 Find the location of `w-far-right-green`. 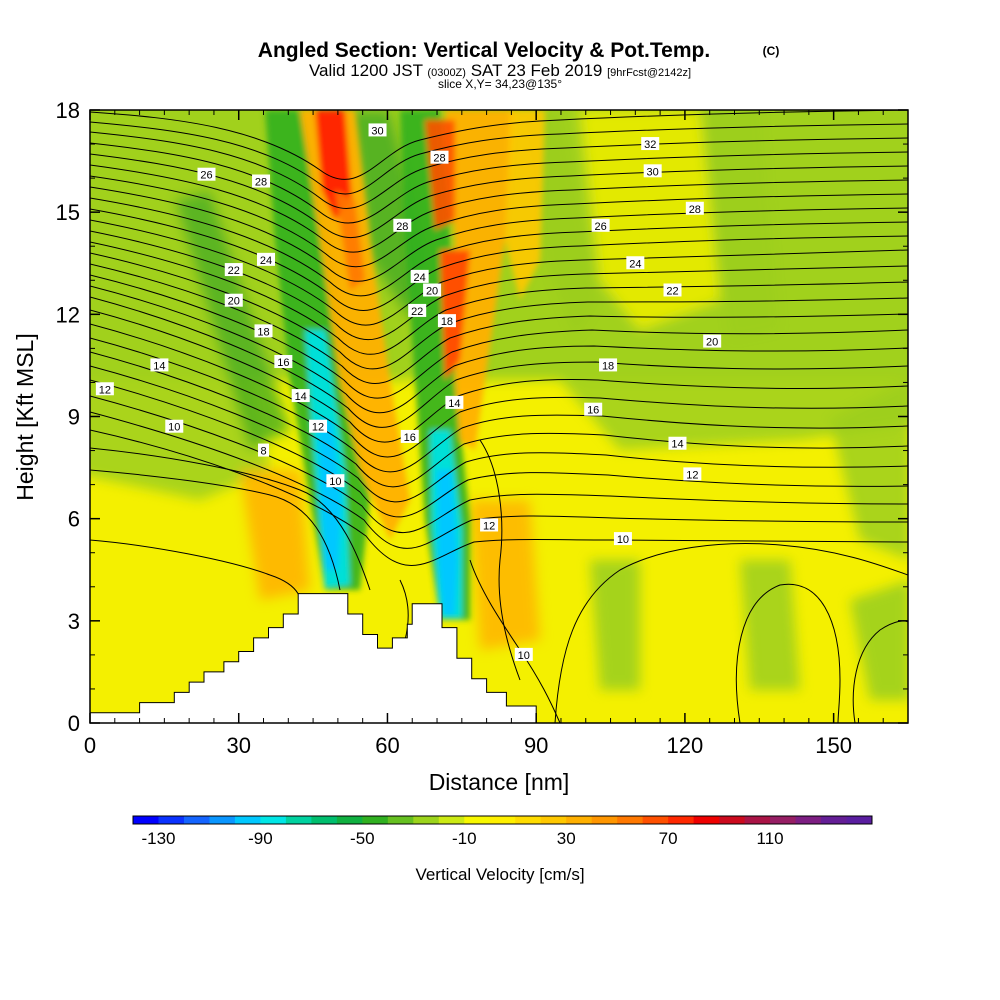

w-far-right-green is located at coordinates (740, 225).